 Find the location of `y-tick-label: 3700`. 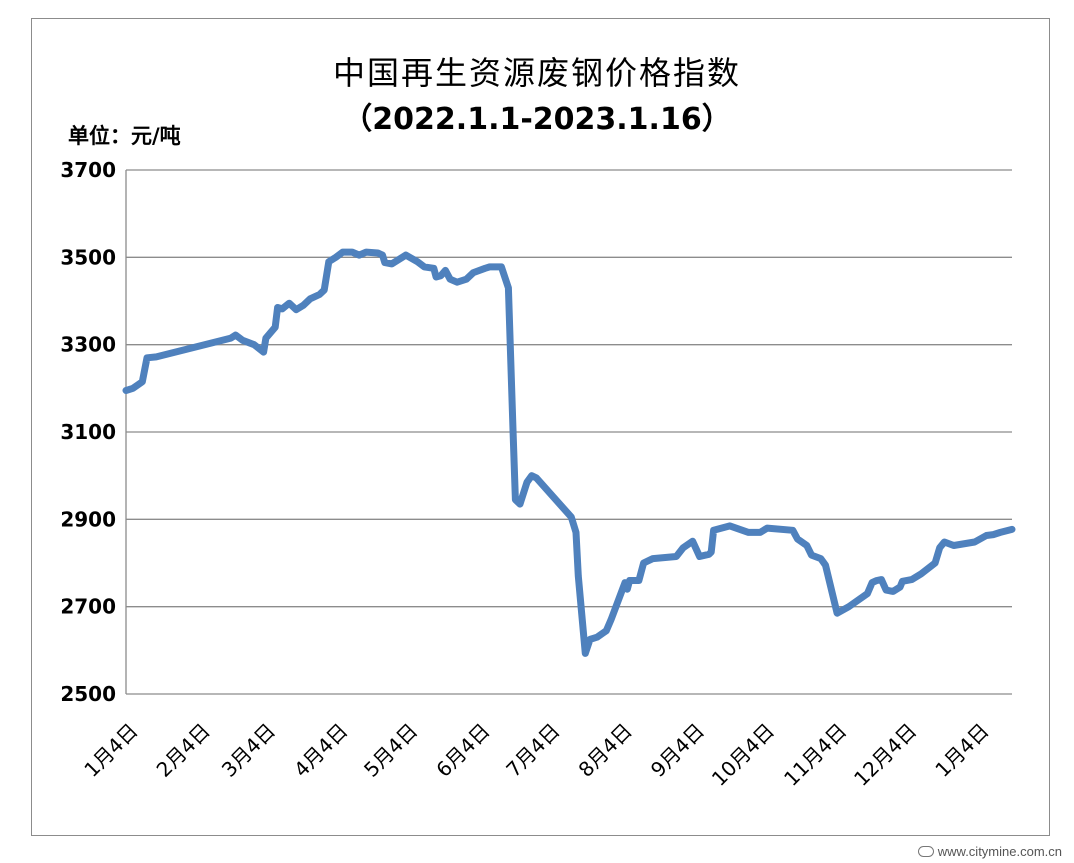

y-tick-label: 3700 is located at coordinates (88, 170).